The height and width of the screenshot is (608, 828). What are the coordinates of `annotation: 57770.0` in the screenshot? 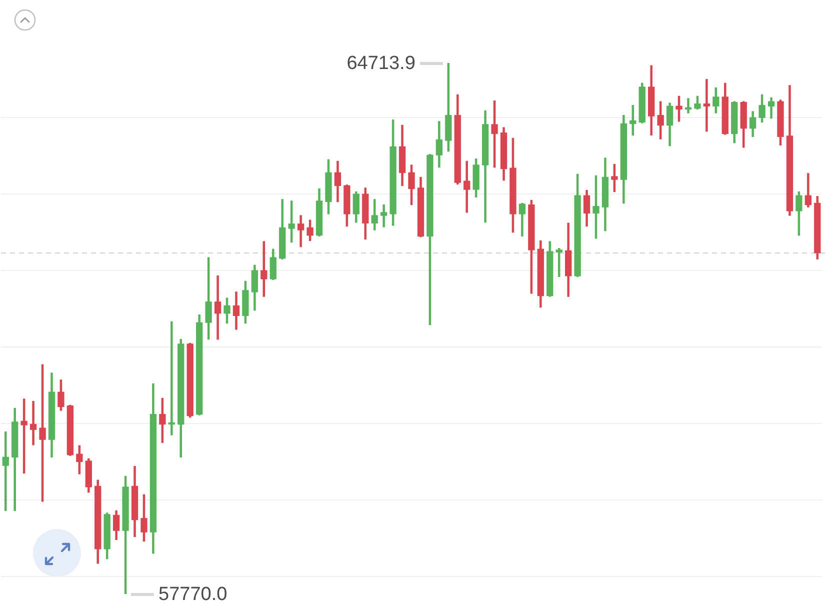 It's located at (193, 595).